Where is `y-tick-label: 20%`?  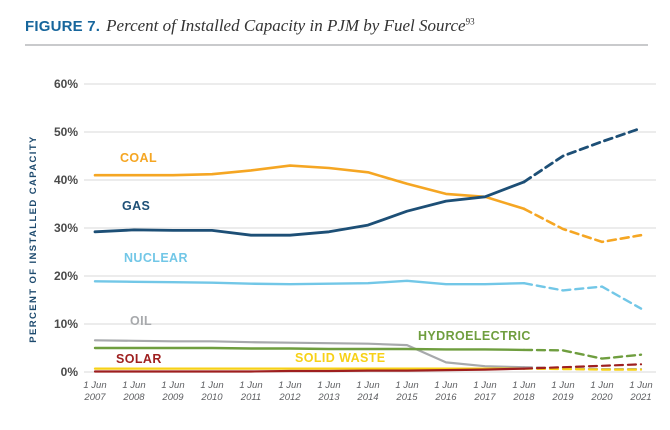 y-tick-label: 20% is located at coordinates (66, 276).